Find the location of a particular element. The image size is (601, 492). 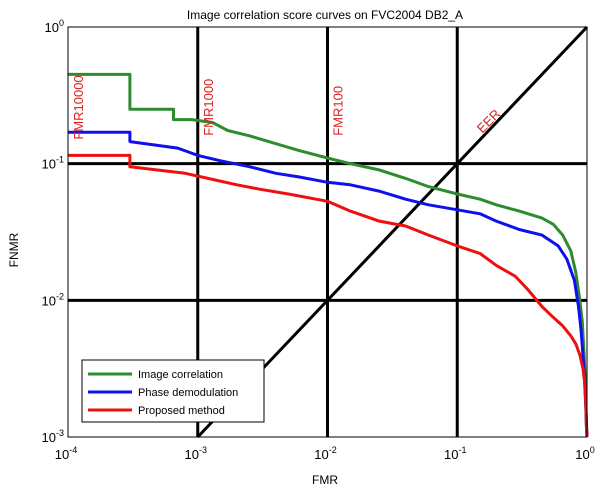

x-tick-exponent: -3 is located at coordinates (203, 450).